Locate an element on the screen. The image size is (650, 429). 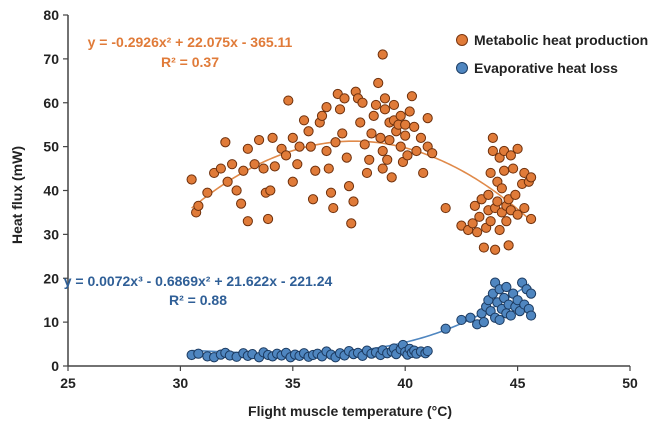
y-tick-label: 60 is located at coordinates (51, 103).